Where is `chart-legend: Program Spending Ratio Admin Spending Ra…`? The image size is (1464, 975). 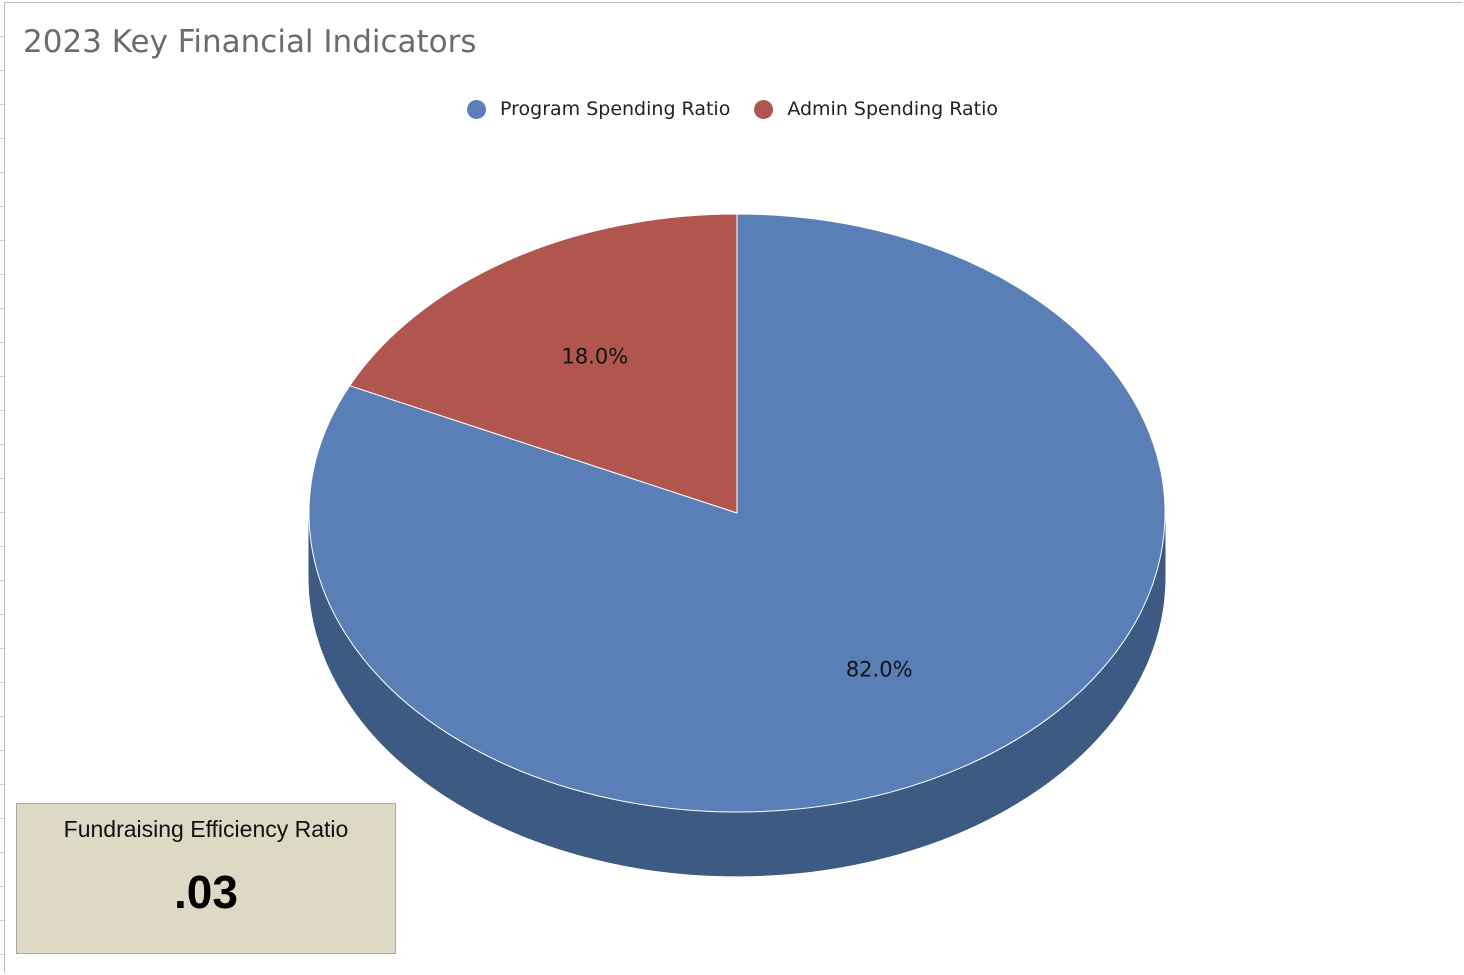
chart-legend: Program Spending Ratio Admin Spending Ra… is located at coordinates (744, 109).